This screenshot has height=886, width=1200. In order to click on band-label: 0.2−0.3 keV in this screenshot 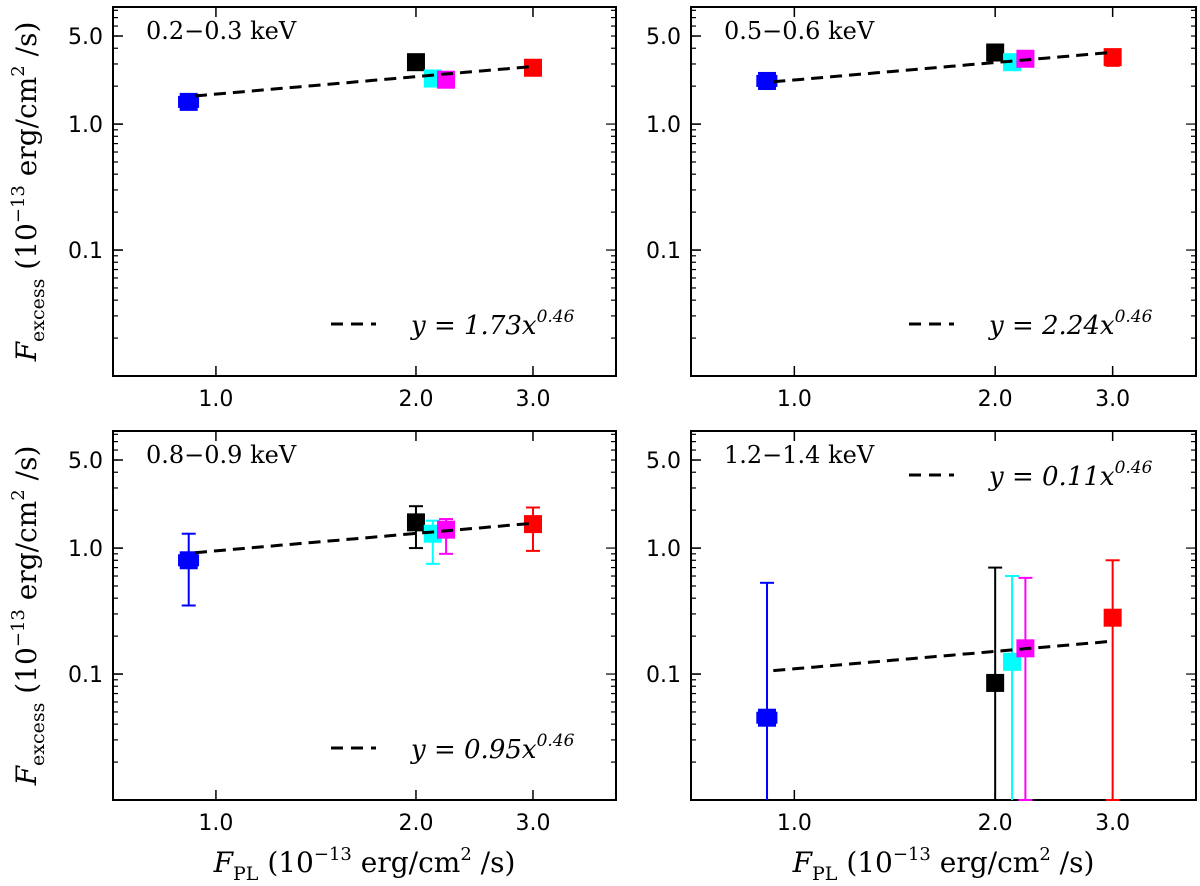, I will do `click(221, 31)`.